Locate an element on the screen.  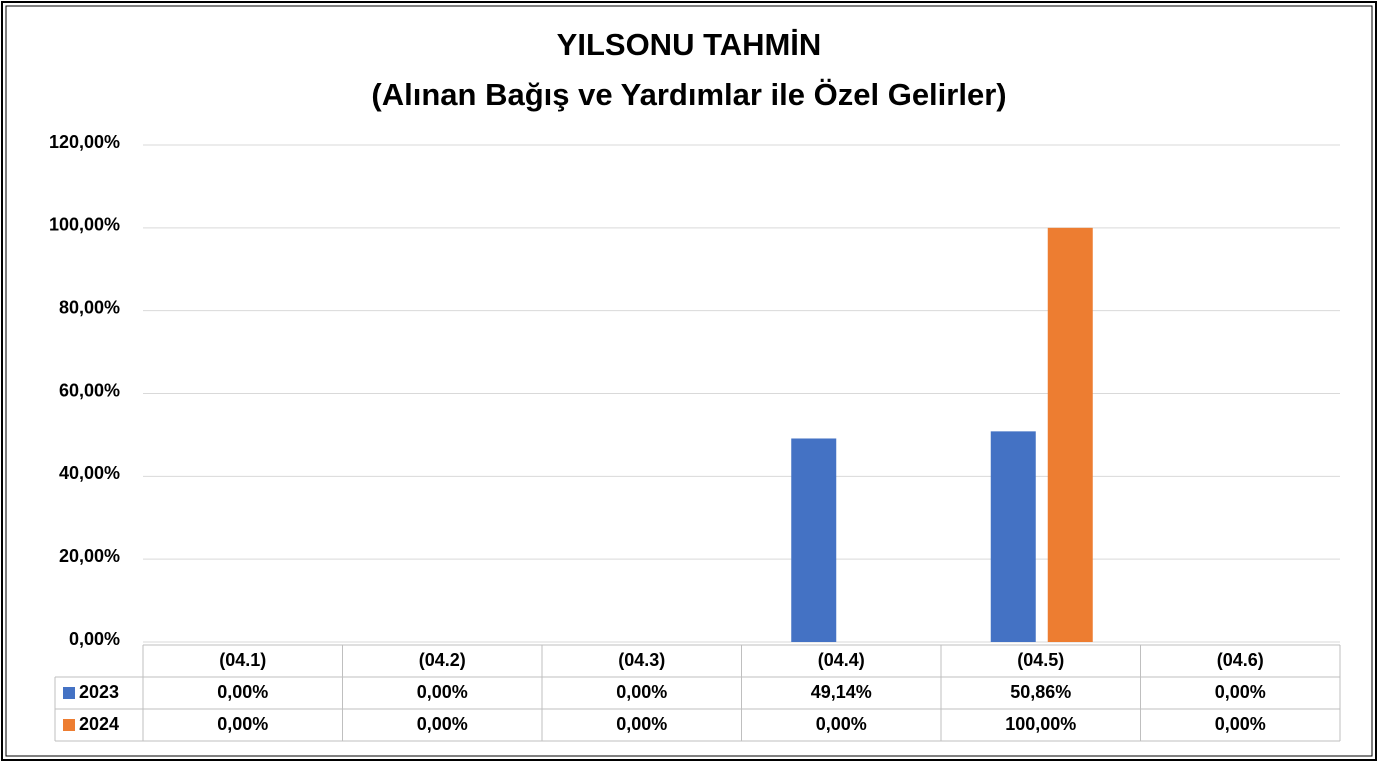
y-tick-label: 20,00% is located at coordinates (89, 556).